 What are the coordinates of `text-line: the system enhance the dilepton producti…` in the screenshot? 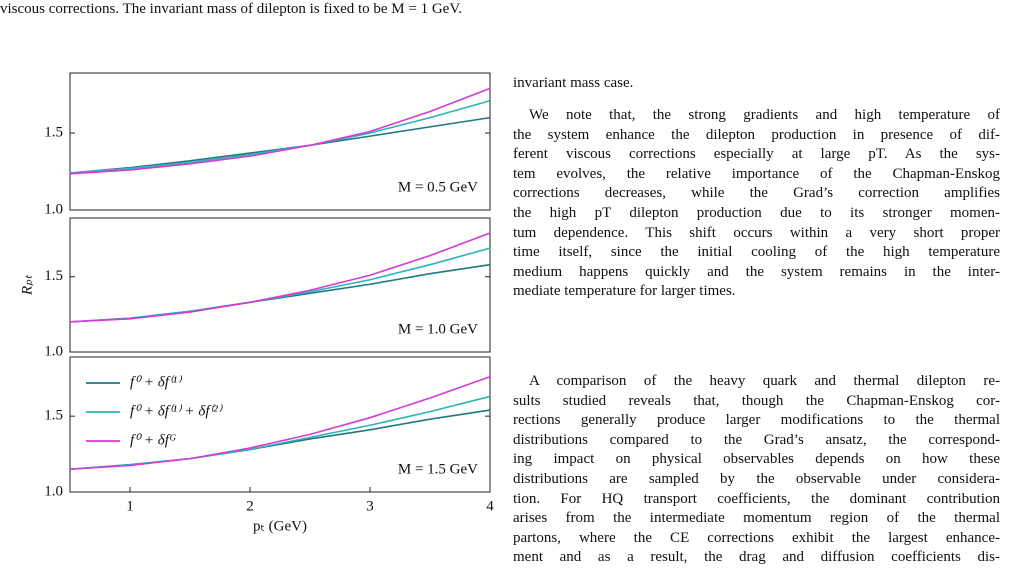 It's located at (756, 134).